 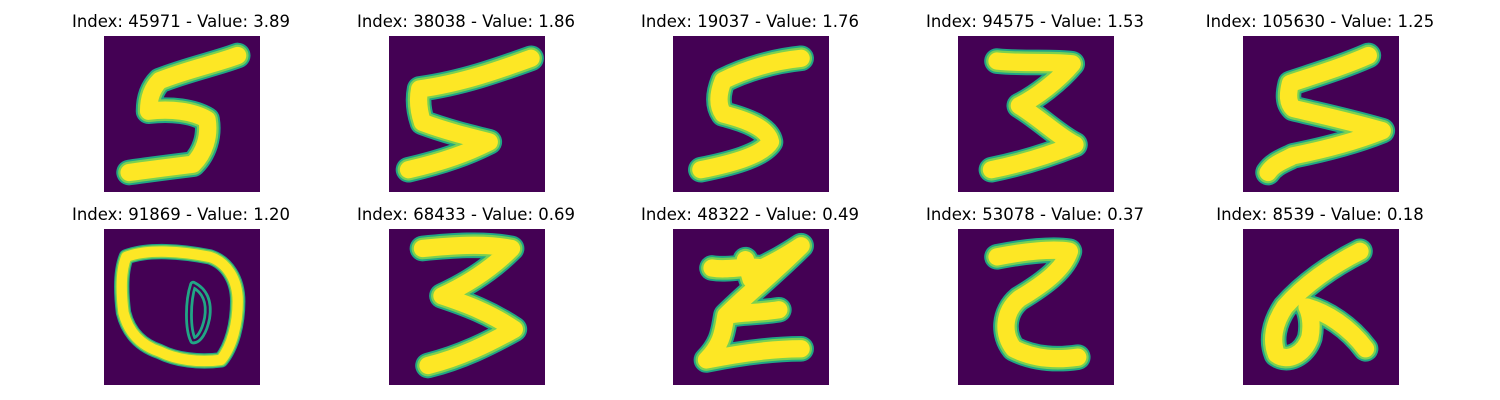 What do you see at coordinates (749, 214) in the screenshot?
I see `panel-title: Index: 48322 - Value: 0.49` at bounding box center [749, 214].